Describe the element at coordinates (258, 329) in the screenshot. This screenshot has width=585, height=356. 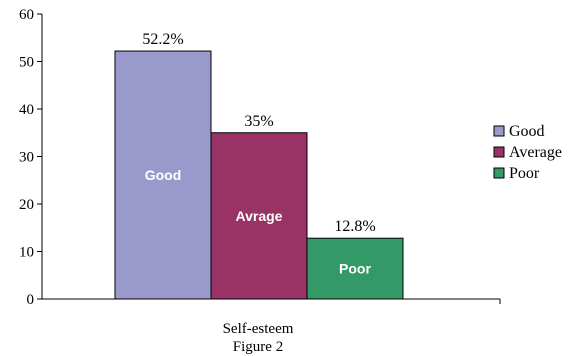
I see `x-axis-label: Self-esteem` at that location.